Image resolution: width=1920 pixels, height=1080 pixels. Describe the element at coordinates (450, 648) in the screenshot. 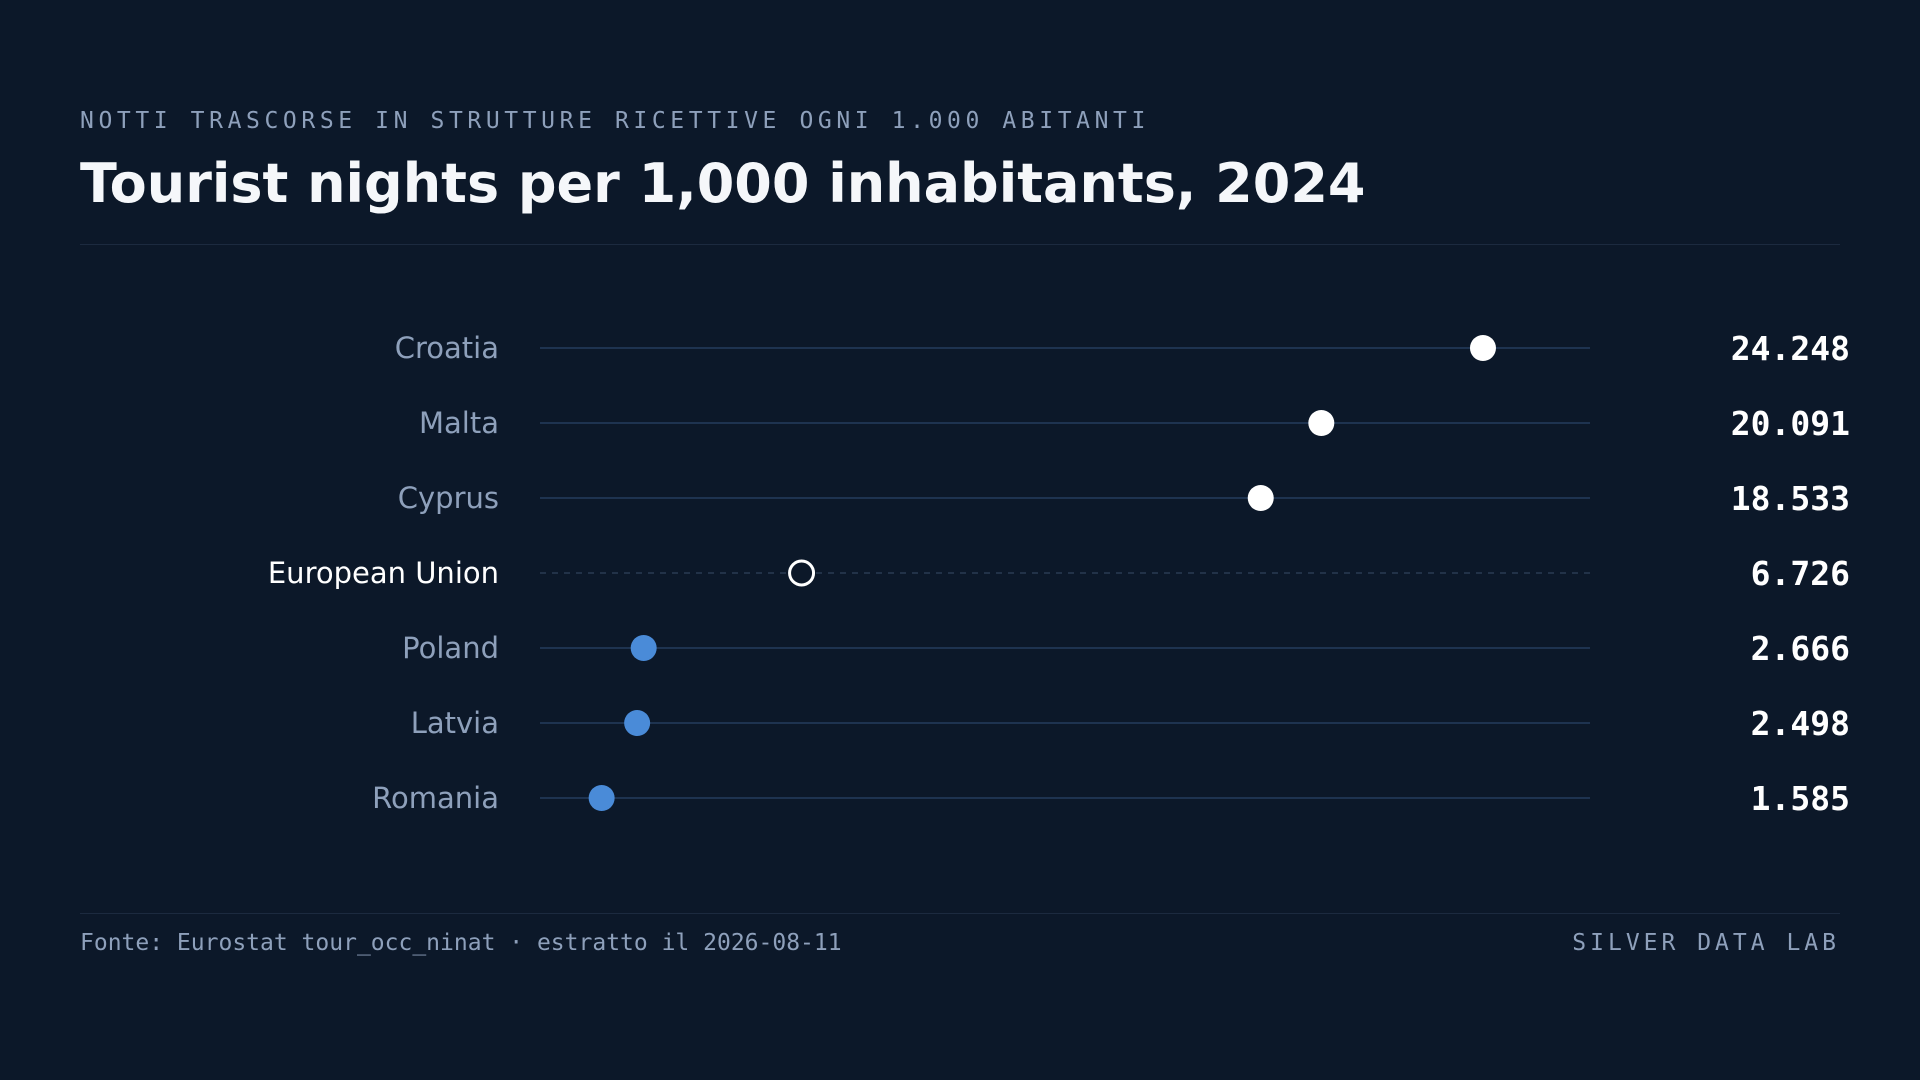

I see `category-label: Poland` at that location.